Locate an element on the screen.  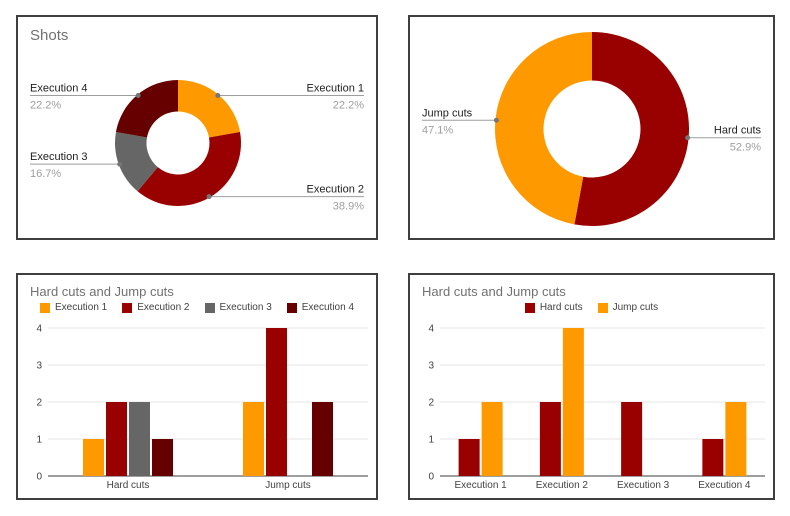
legend-item: Jump cuts is located at coordinates (628, 307).